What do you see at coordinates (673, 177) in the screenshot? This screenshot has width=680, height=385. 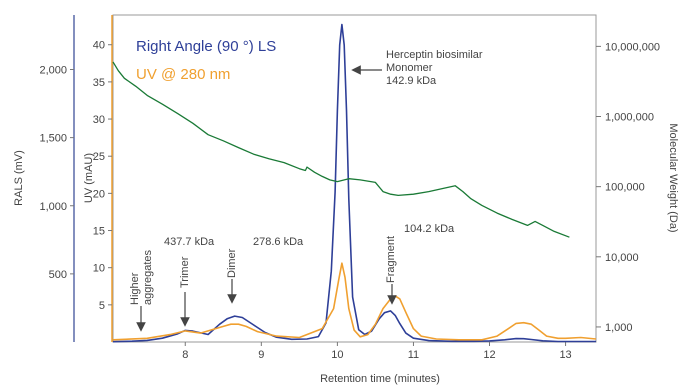 I see `mw-axis-label: Molecular Weight (Da)` at bounding box center [673, 177].